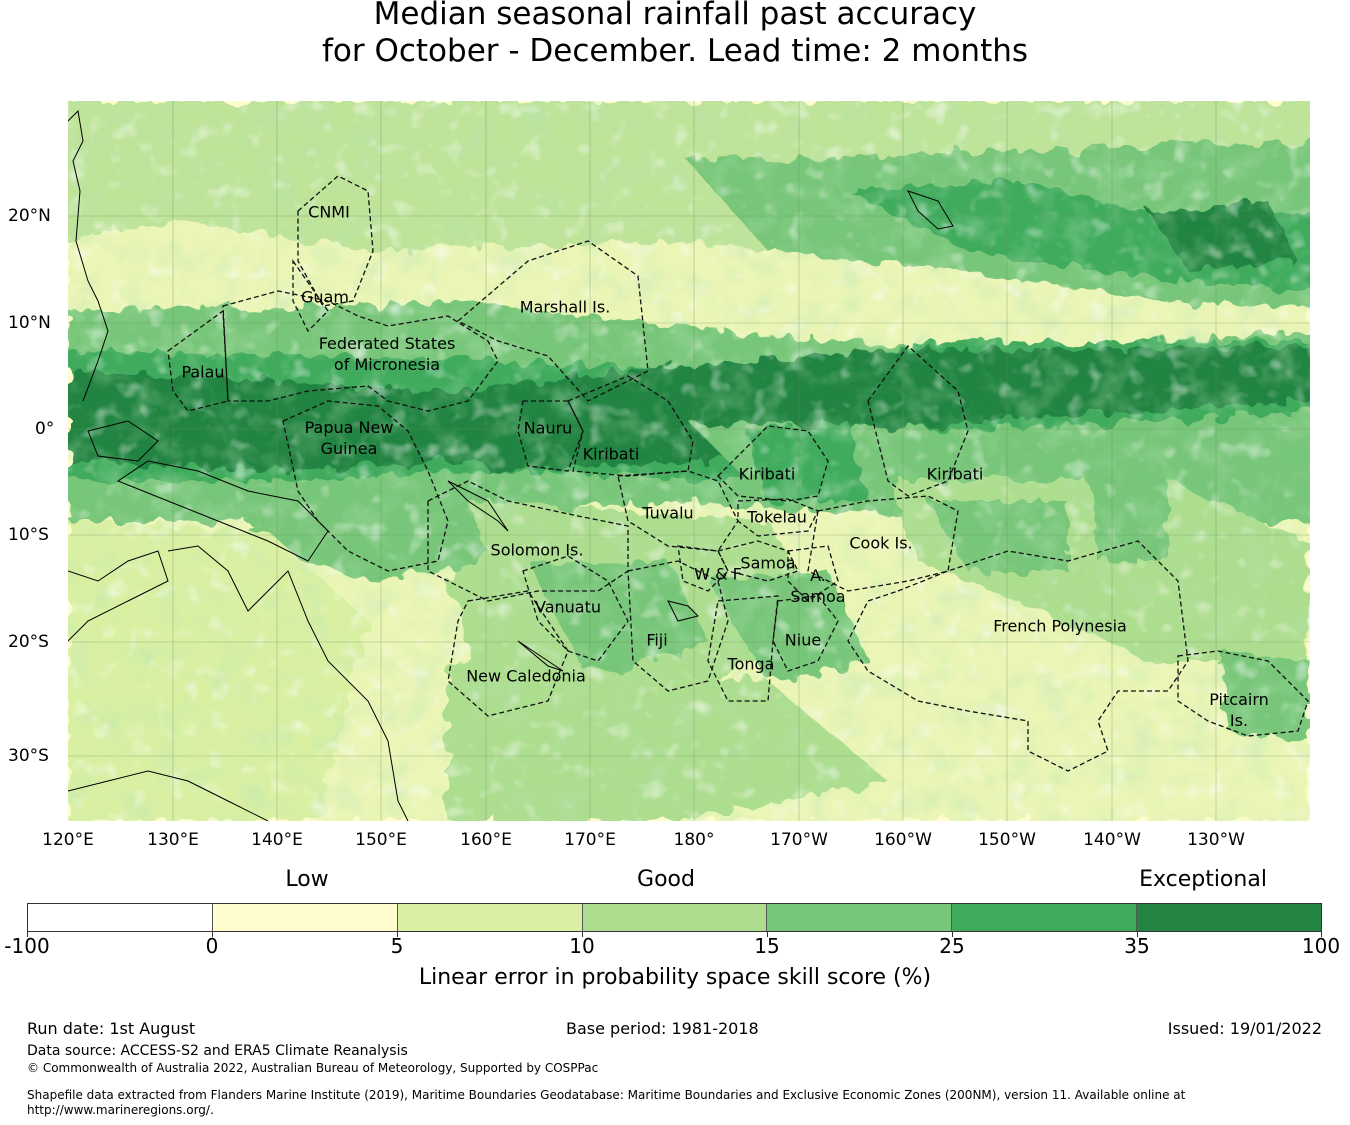 The image size is (1350, 1125). I want to click on label-fsm: Federated States of Micronesia, so click(387, 354).